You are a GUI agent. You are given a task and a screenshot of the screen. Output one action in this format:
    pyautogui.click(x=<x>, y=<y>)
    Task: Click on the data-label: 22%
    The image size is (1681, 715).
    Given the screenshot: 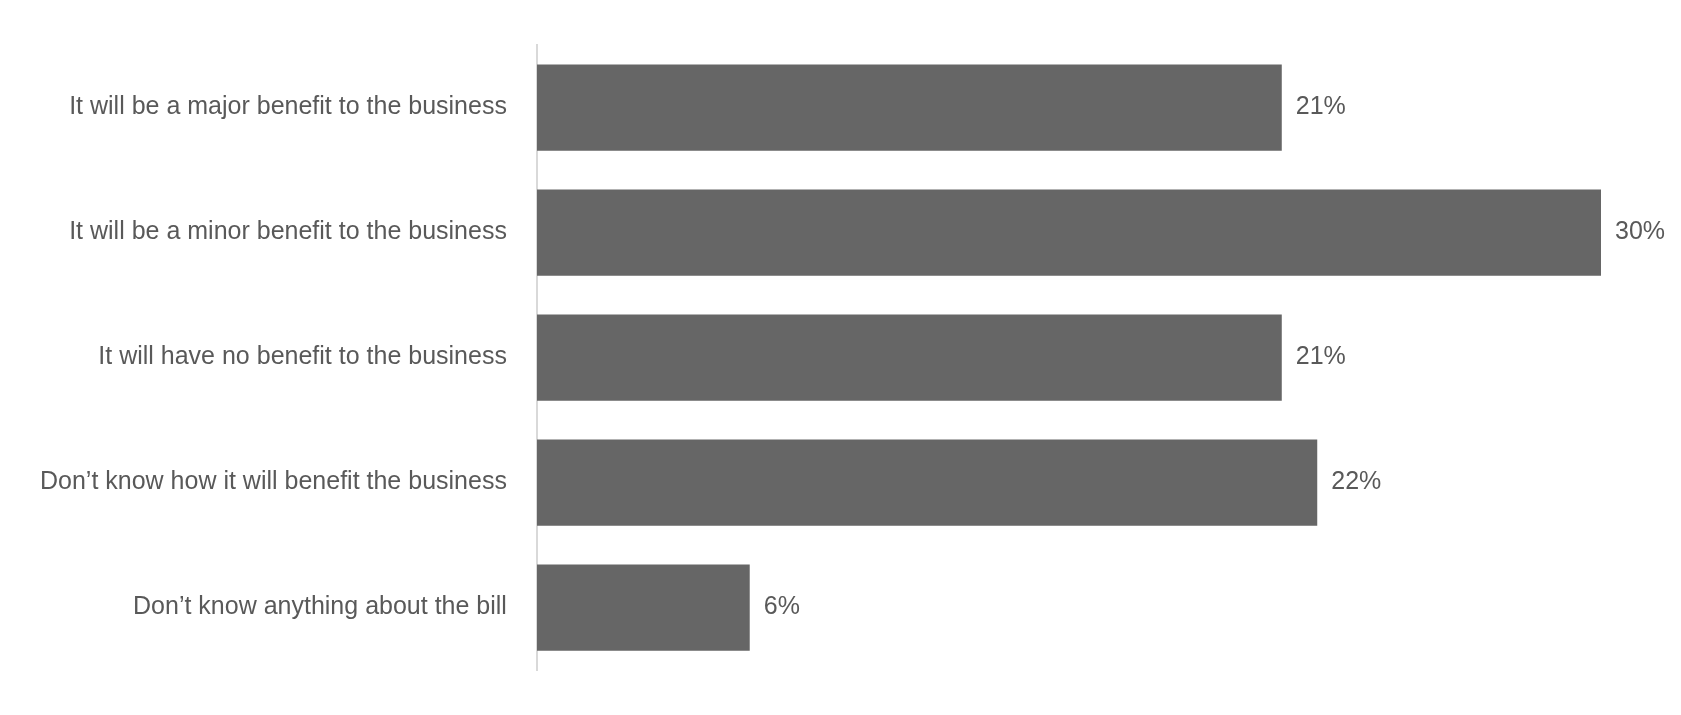 What is the action you would take?
    pyautogui.click(x=1356, y=480)
    